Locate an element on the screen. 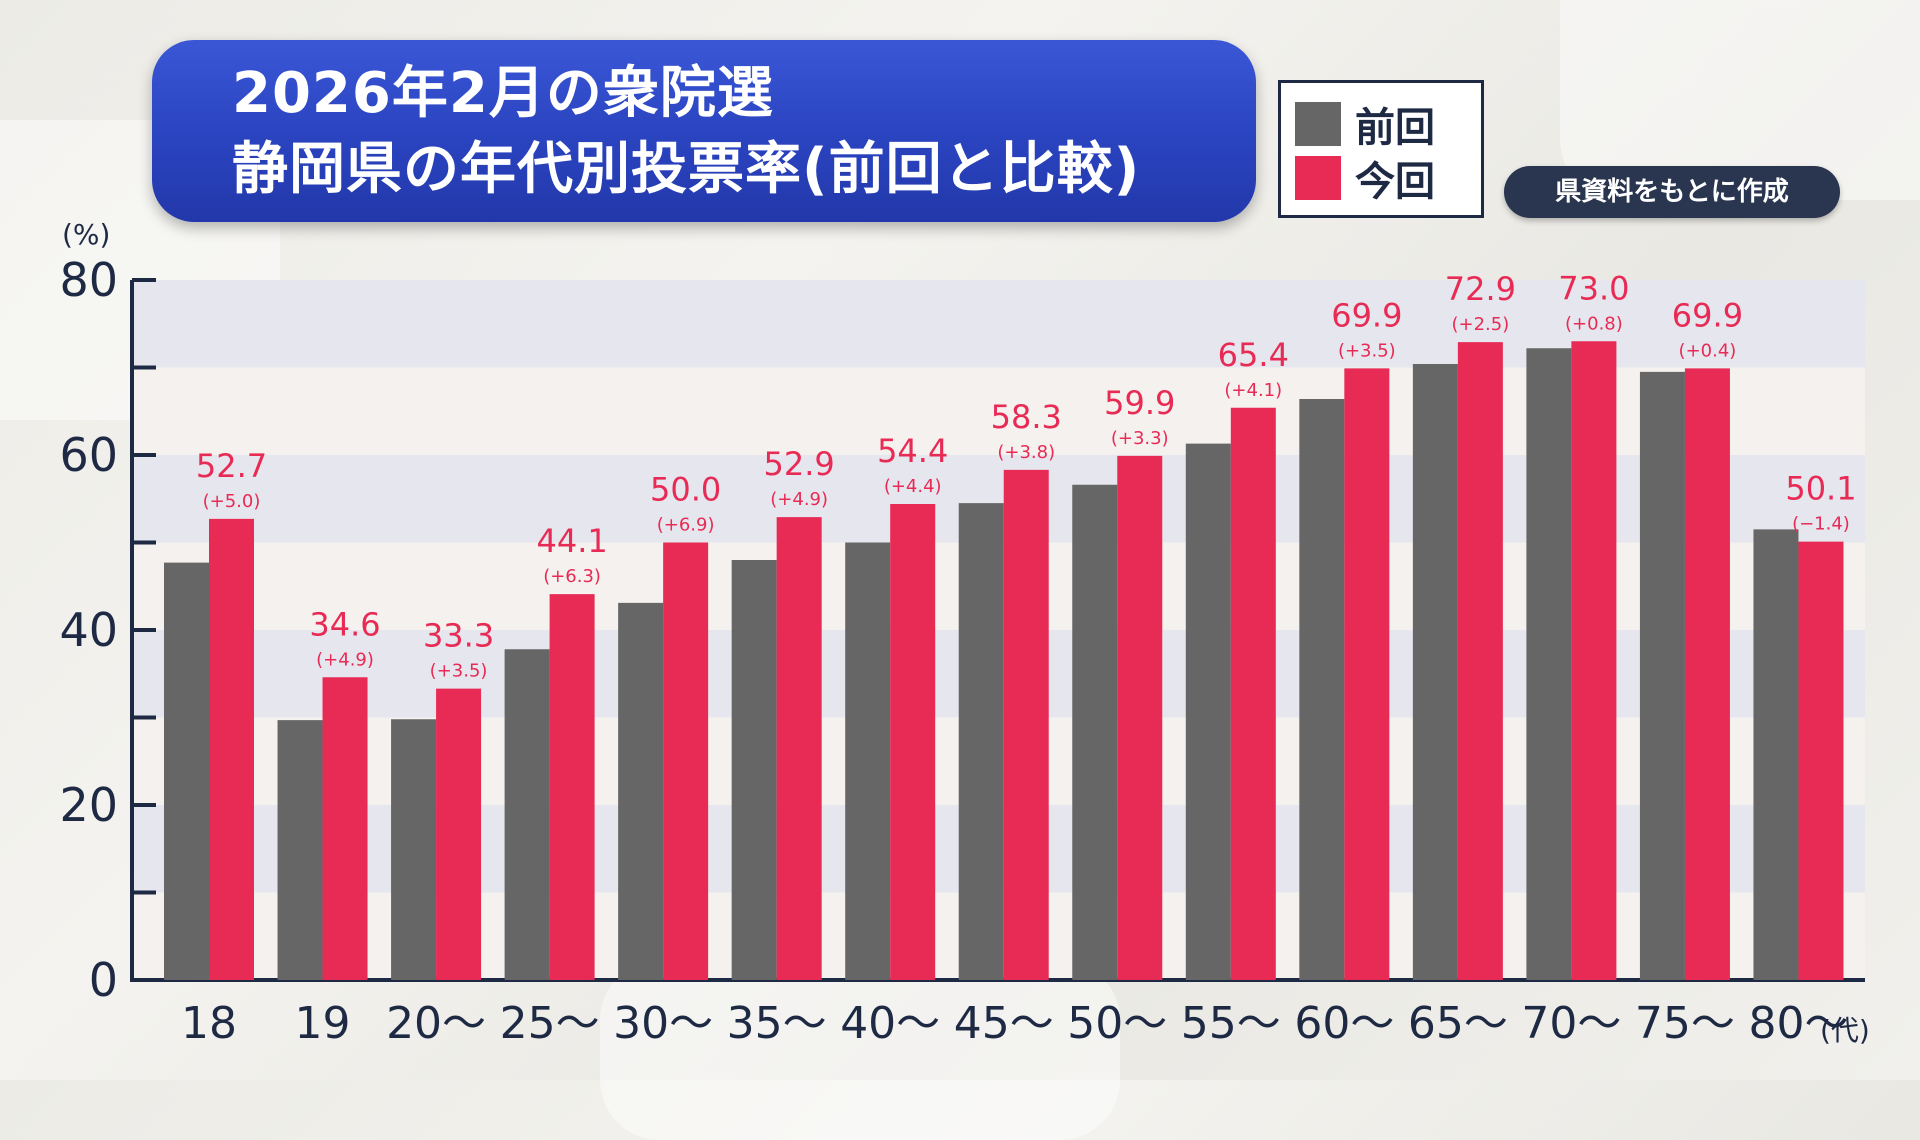 Image resolution: width=1920 pixels, height=1140 pixels. diff-label: (+4.4) is located at coordinates (913, 486).